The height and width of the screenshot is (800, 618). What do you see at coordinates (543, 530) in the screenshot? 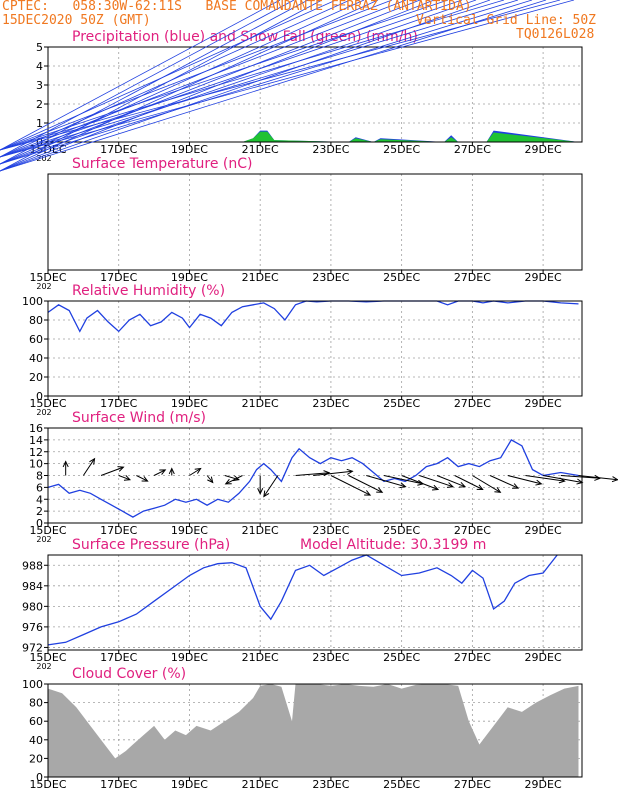
I see `wind-xtick-label: 29DEC` at bounding box center [543, 530].